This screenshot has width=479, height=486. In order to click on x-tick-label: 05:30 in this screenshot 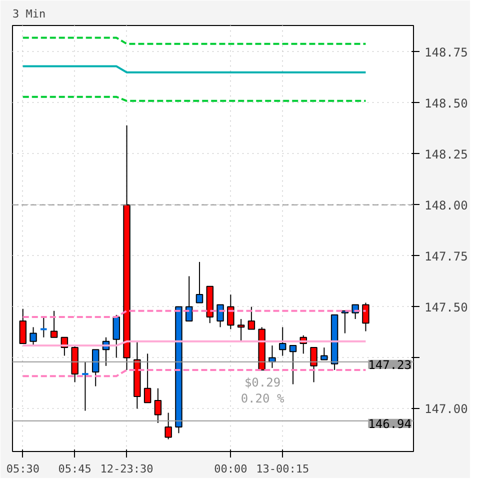, I will do `click(23, 469)`.